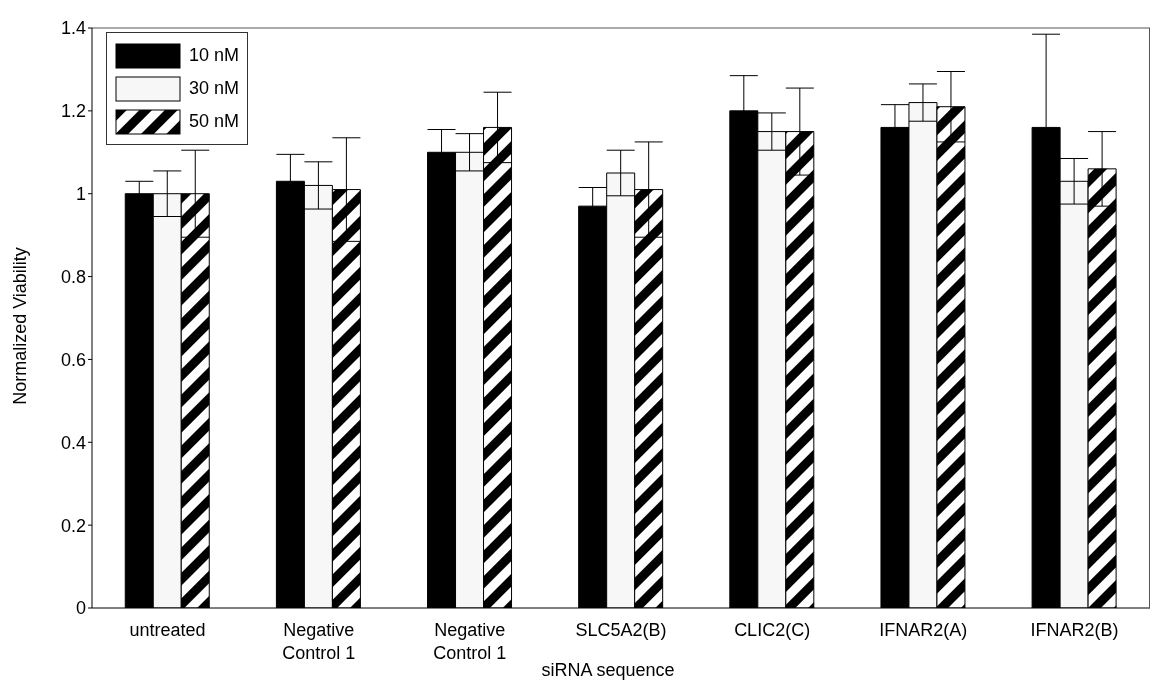  I want to click on y-tick-label: 1.4, so click(73, 28).